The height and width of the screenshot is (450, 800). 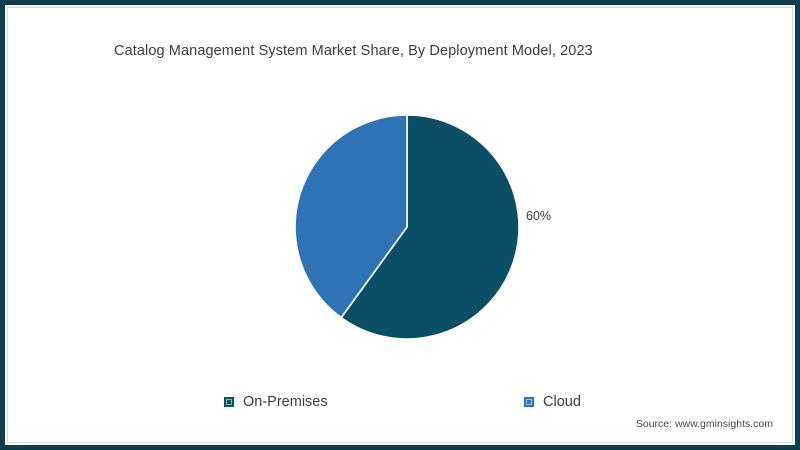 What do you see at coordinates (704, 424) in the screenshot?
I see `source-attribution: Source: www.gminsights.com` at bounding box center [704, 424].